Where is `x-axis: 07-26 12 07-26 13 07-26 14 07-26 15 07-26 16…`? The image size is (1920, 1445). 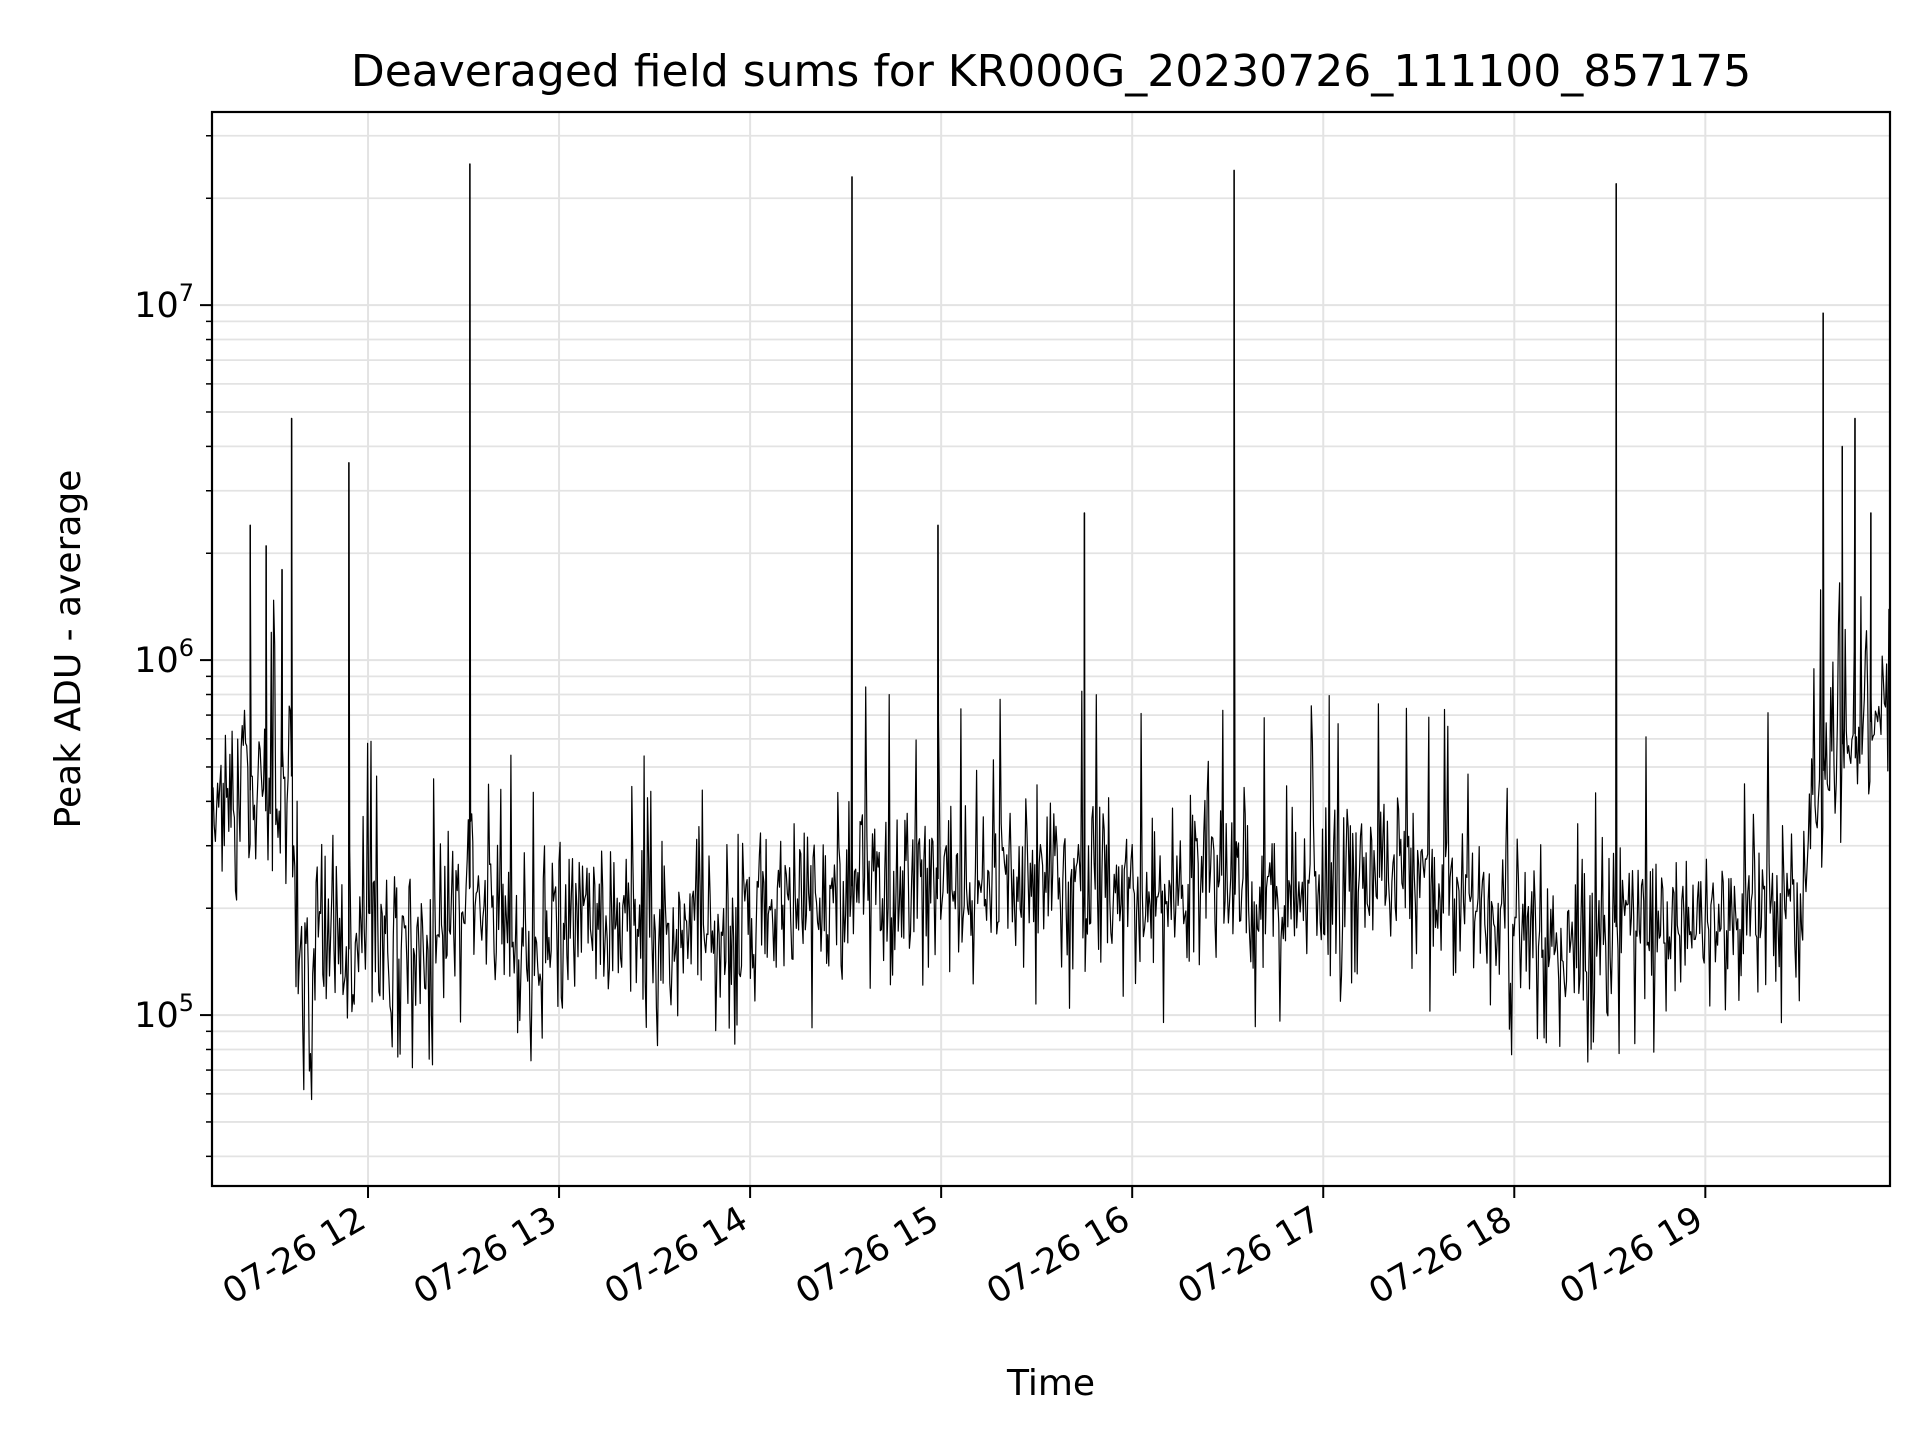 x-axis: 07-26 12 07-26 13 07-26 14 07-26 15 07-26 16… is located at coordinates (963, 1249).